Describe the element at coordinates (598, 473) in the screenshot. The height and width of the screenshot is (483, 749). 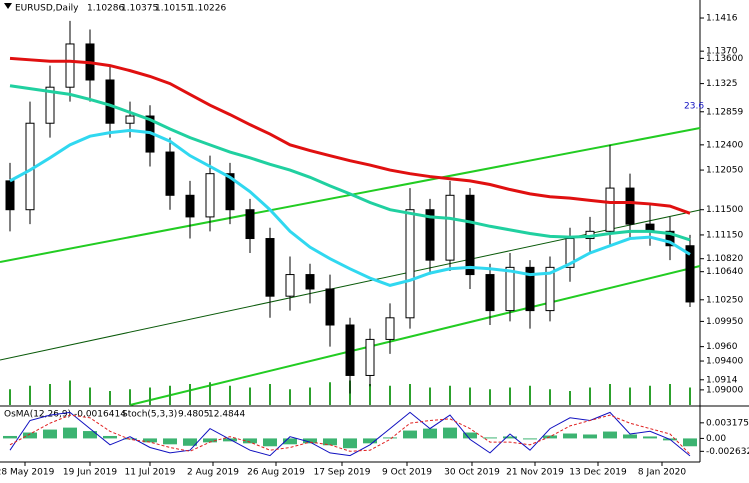
I see `x-tick-label: 13 Dec 2019` at that location.